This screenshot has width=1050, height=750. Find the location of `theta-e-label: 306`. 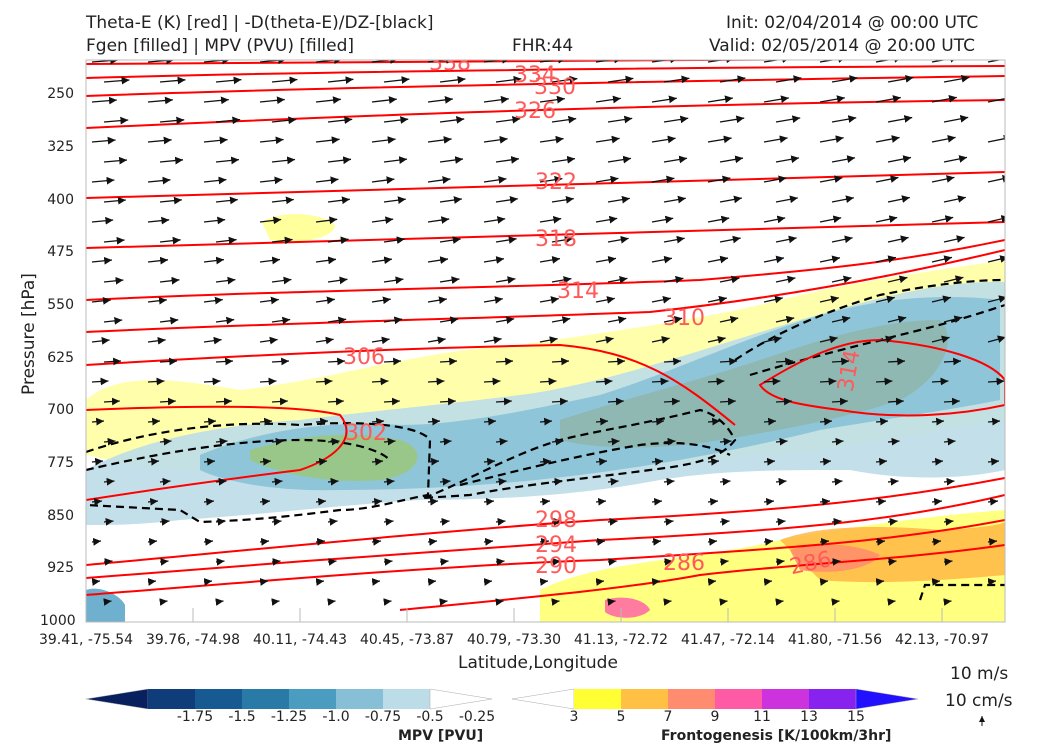

theta-e-label: 306 is located at coordinates (364, 357).